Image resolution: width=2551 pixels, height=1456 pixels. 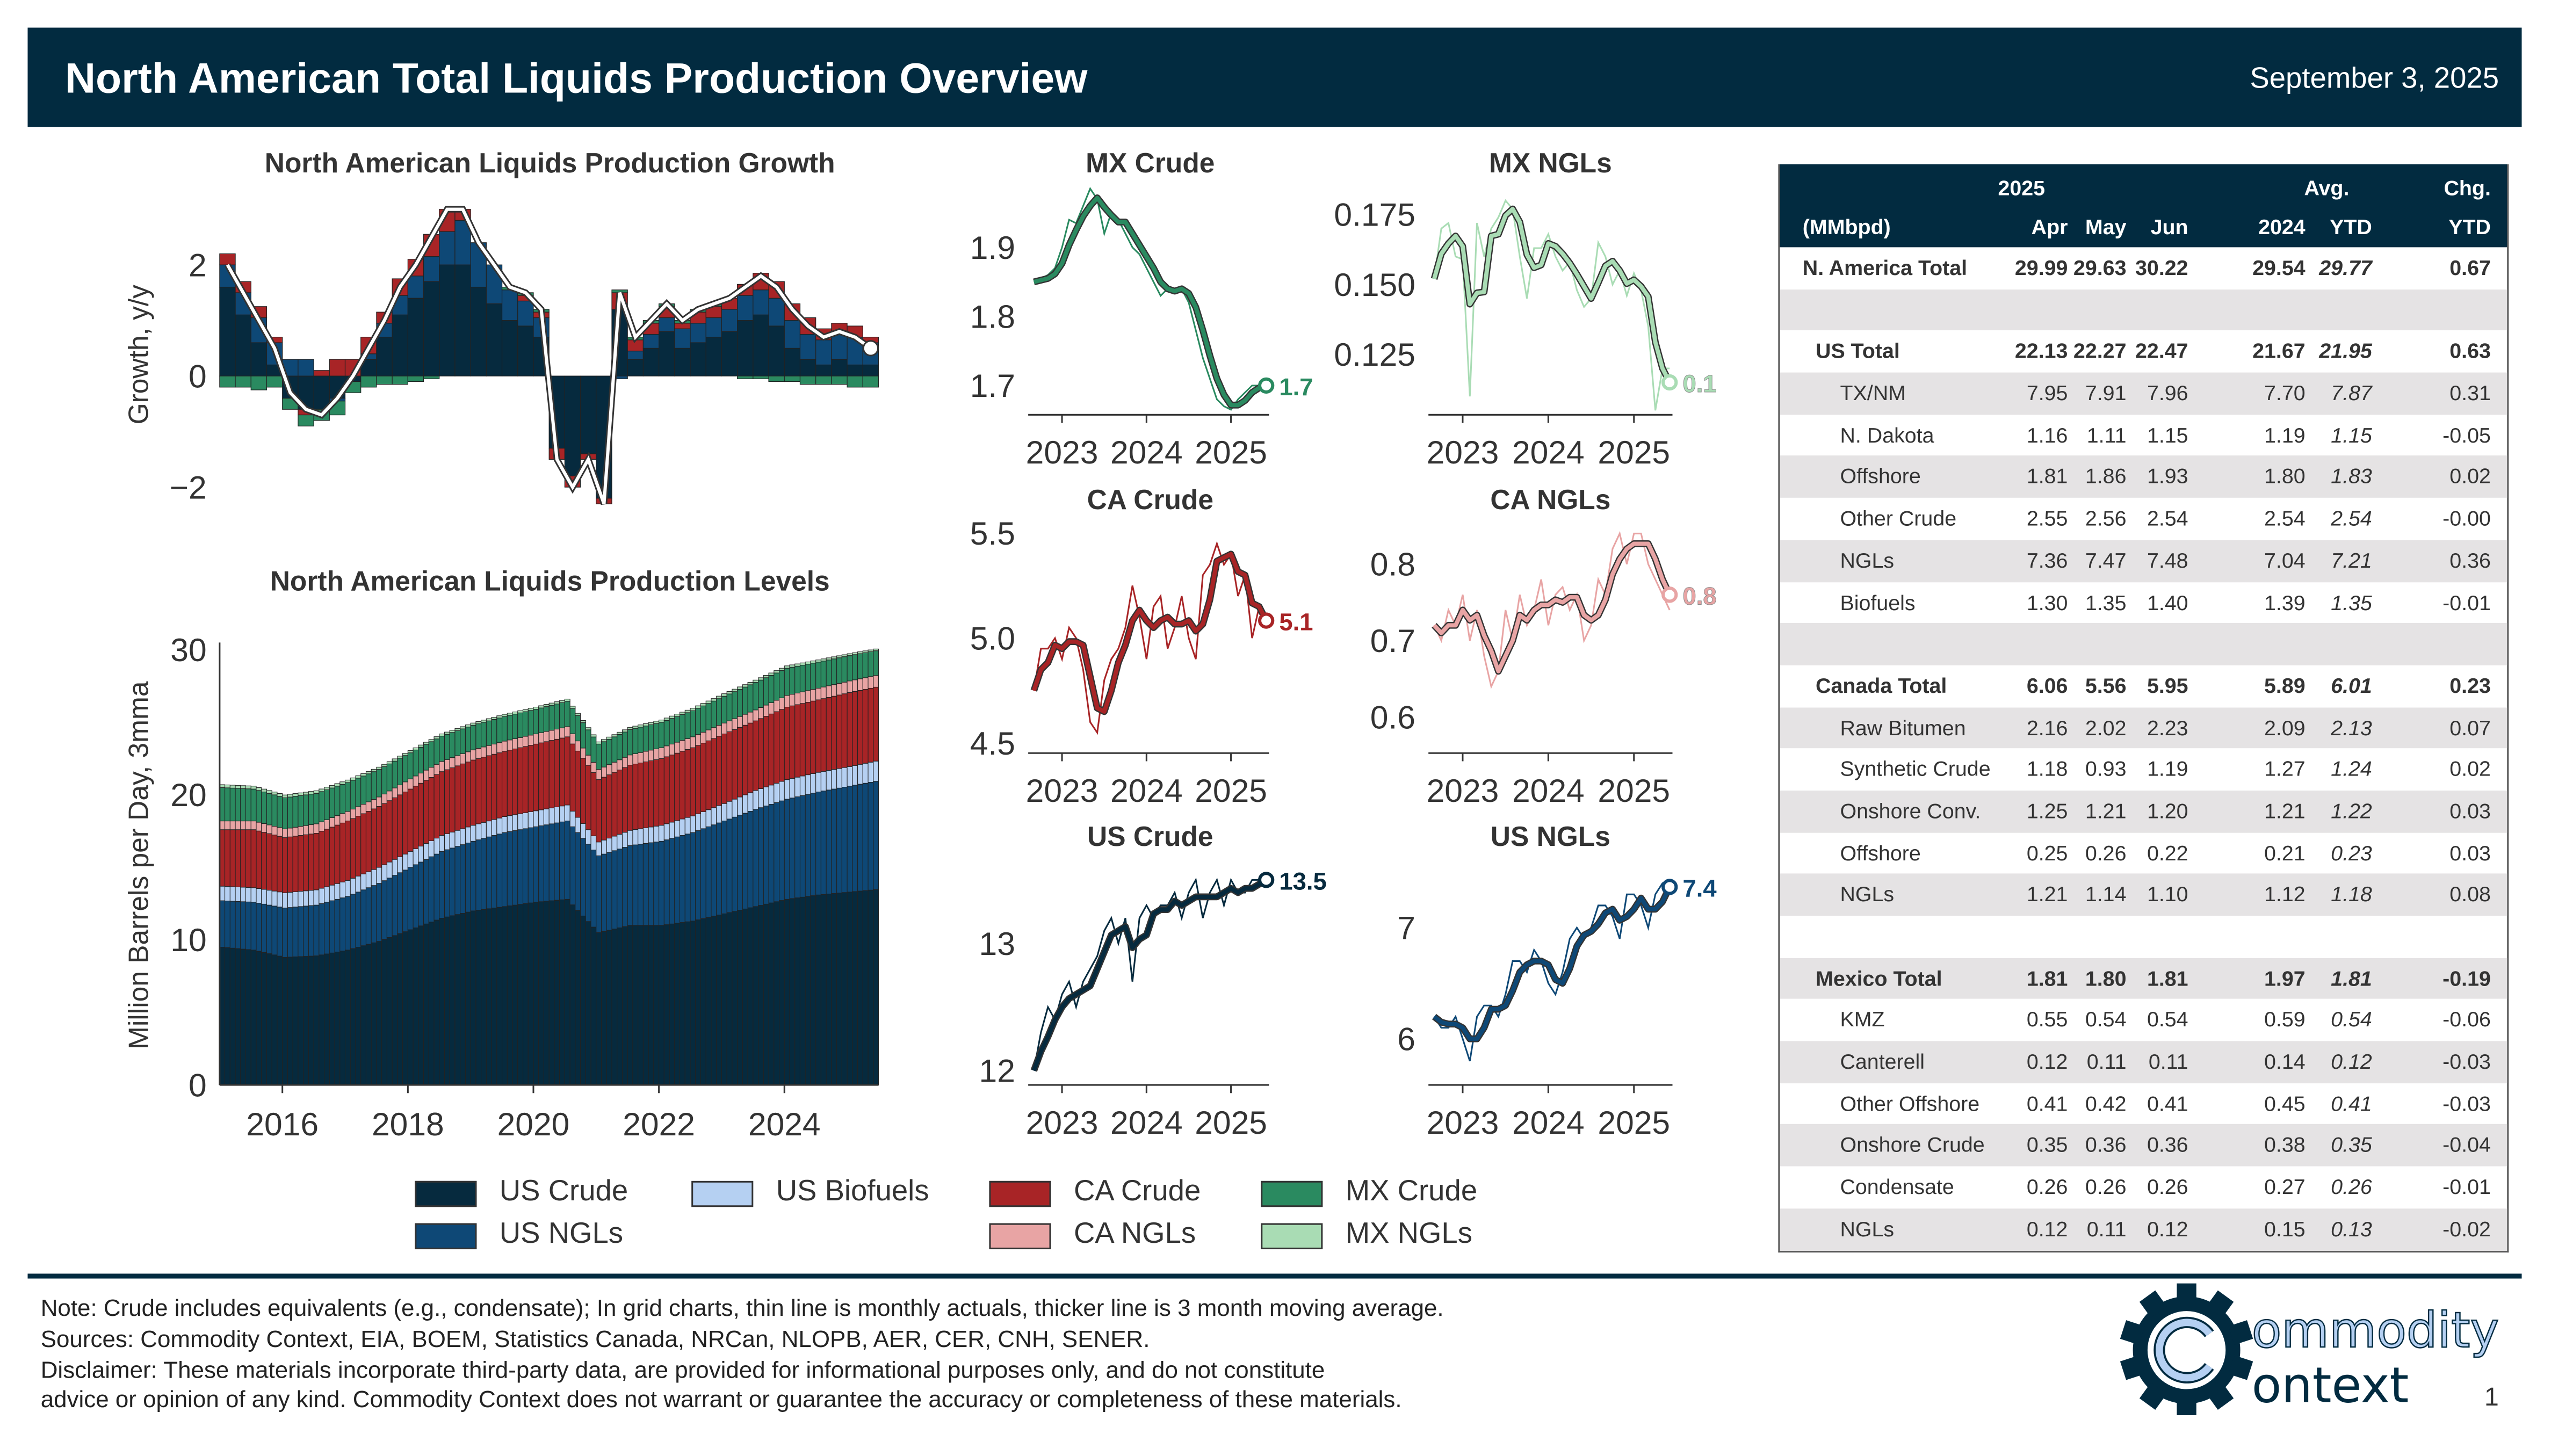 I want to click on us-crude-3mma-line, so click(x=1149, y=974).